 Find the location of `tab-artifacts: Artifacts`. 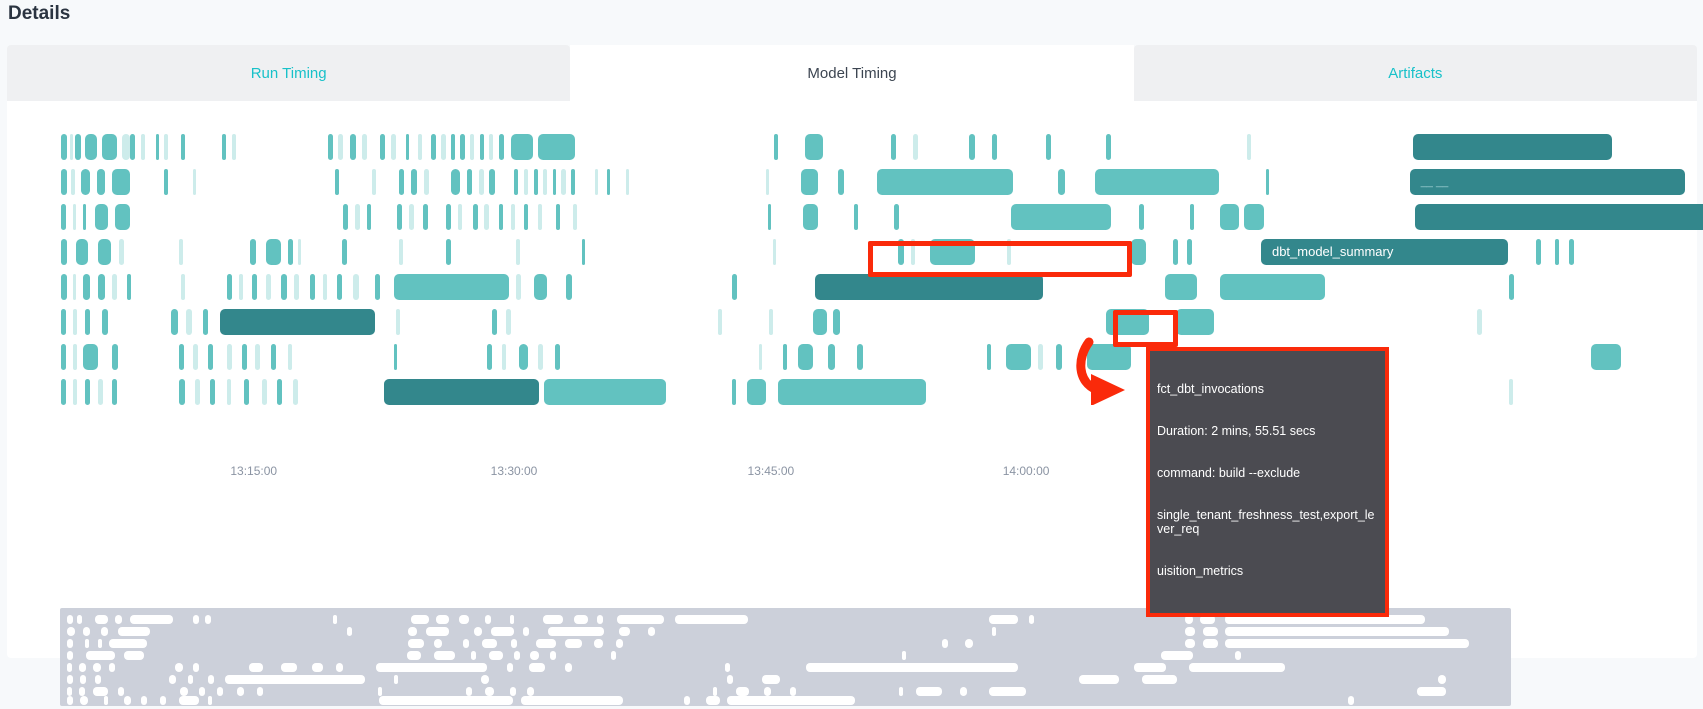

tab-artifacts: Artifacts is located at coordinates (1415, 73).